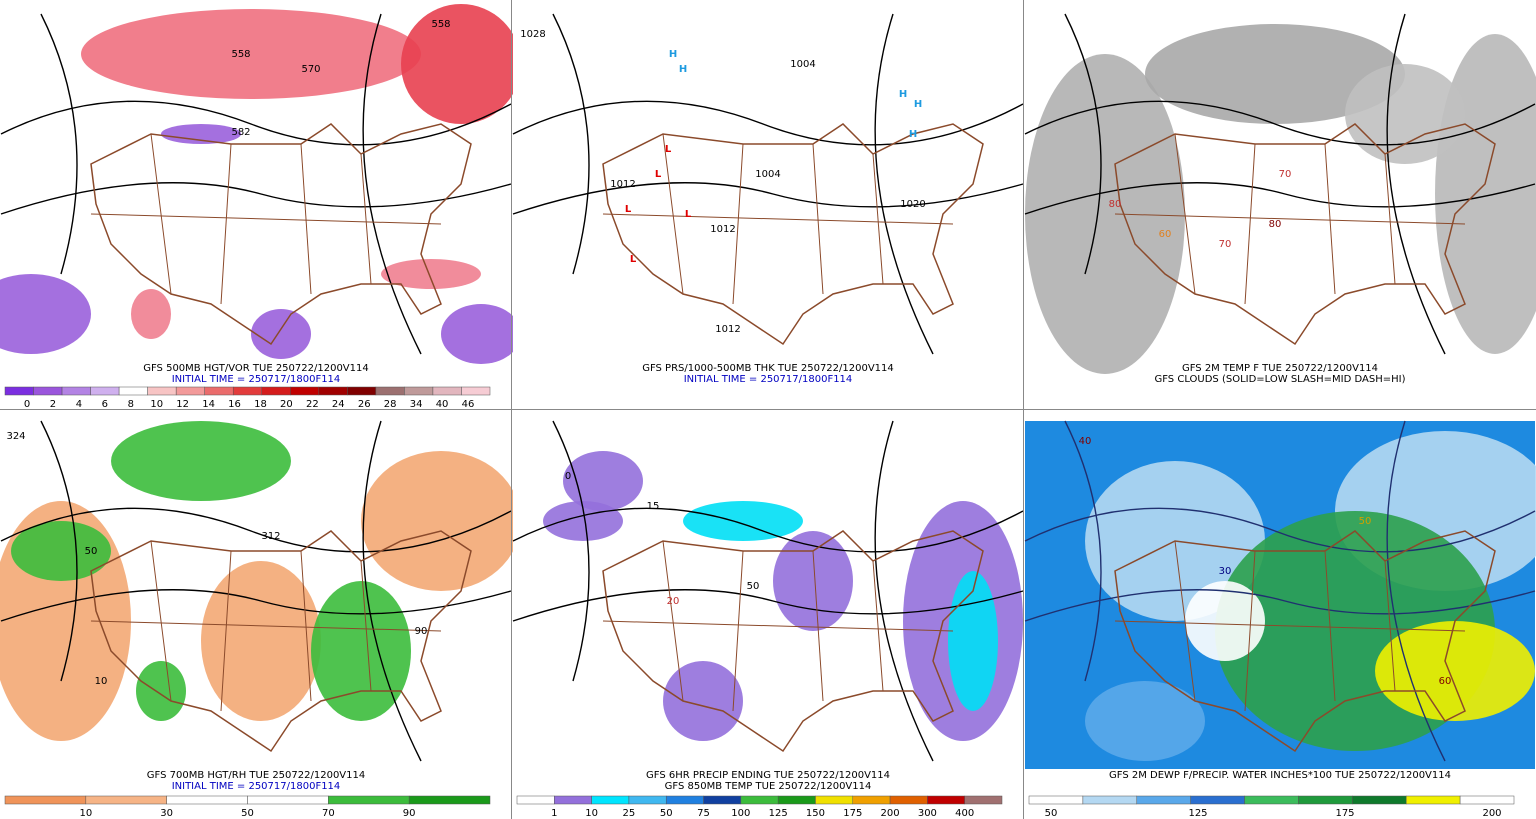 The height and width of the screenshot is (819, 1536). Describe the element at coordinates (247, 813) in the screenshot. I see `colorbar-label: 50` at that location.